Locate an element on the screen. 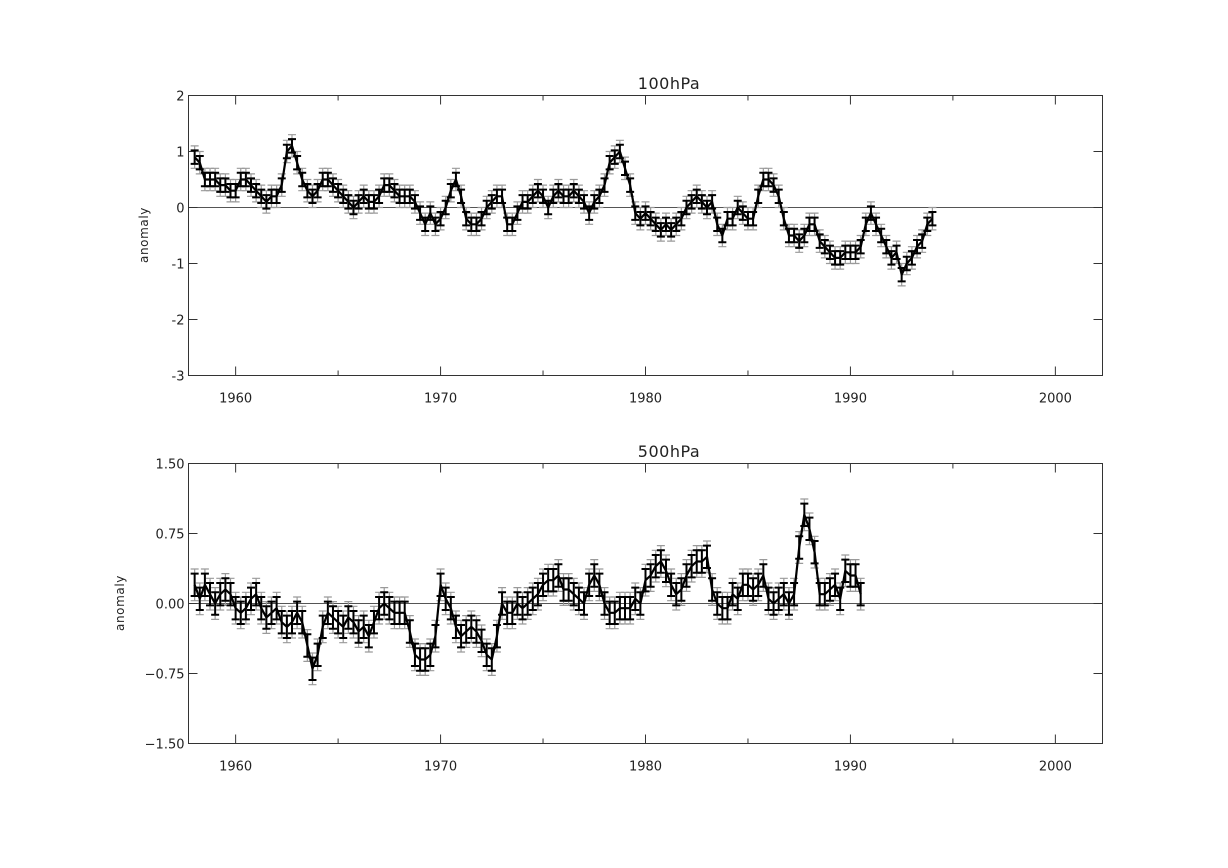  panel-title: 100hPa is located at coordinates (669, 83).